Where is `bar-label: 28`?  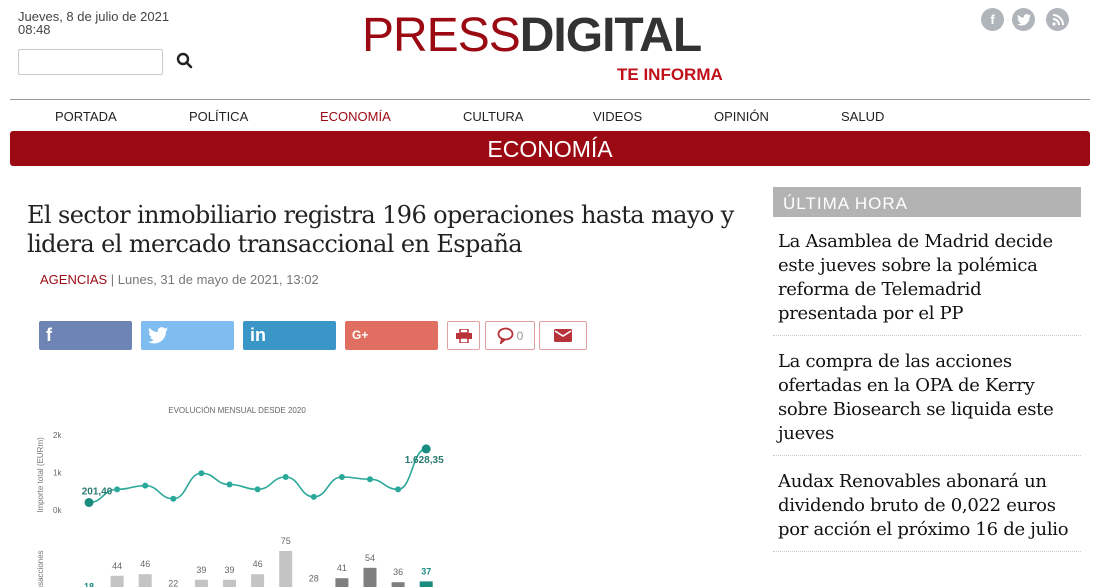
bar-label: 28 is located at coordinates (314, 579).